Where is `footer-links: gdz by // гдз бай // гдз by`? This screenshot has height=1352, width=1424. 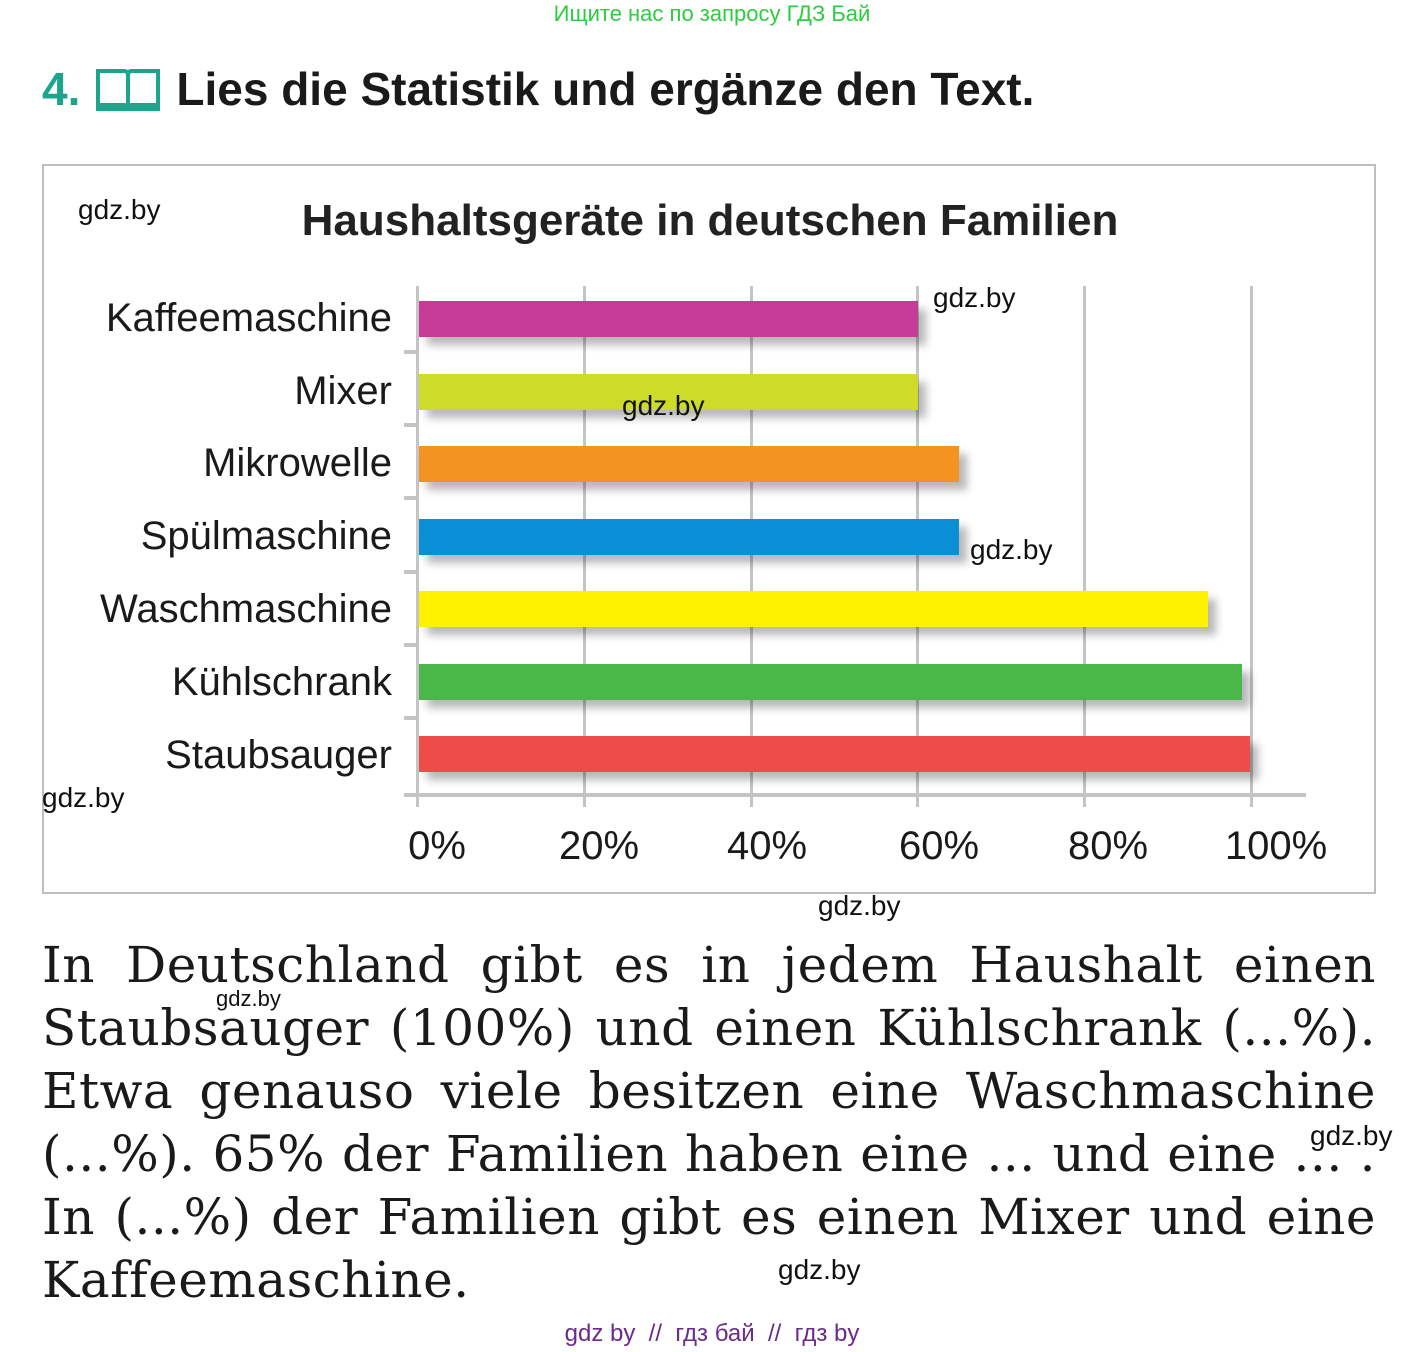
footer-links: gdz by // гдз бай // гдз by is located at coordinates (712, 1333).